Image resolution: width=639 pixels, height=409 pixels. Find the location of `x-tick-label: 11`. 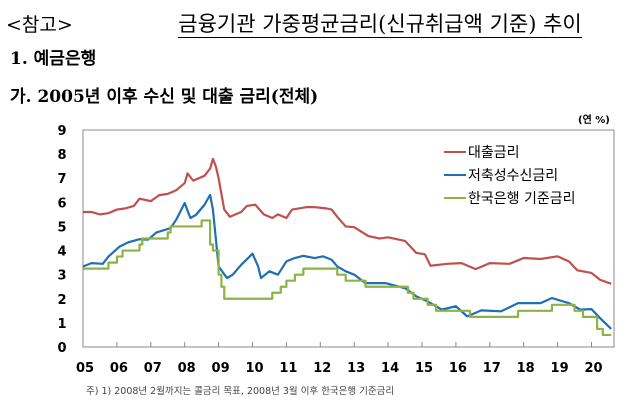

x-tick-label: 11 is located at coordinates (288, 368).